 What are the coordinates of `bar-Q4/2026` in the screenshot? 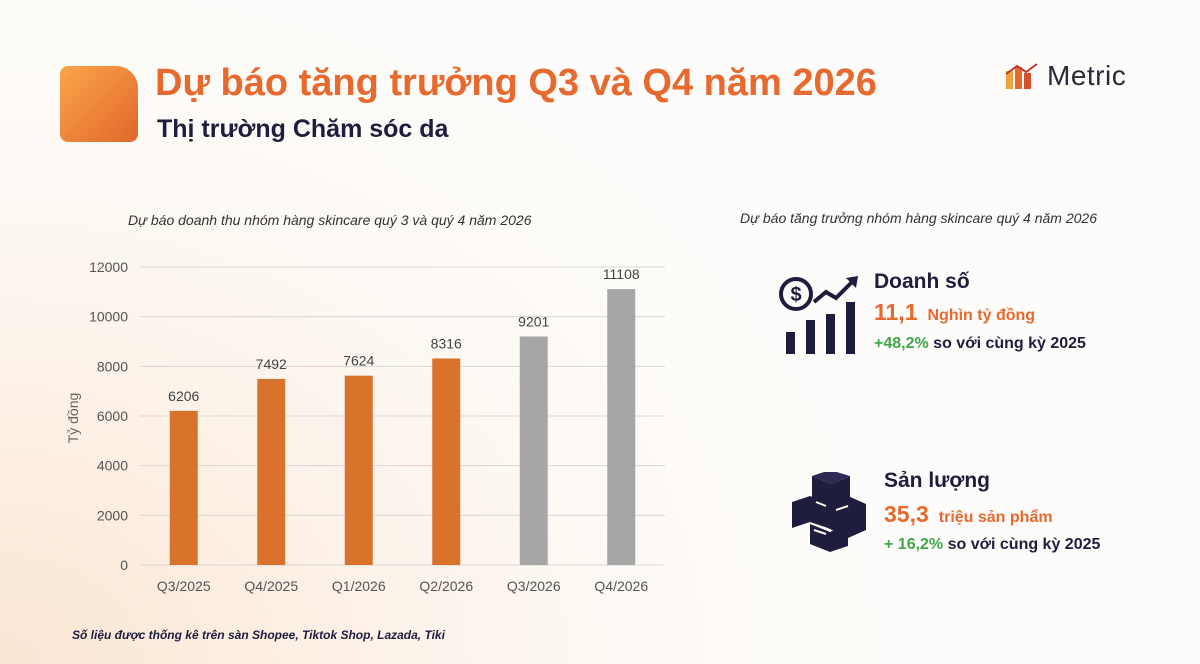 It's located at (621, 427).